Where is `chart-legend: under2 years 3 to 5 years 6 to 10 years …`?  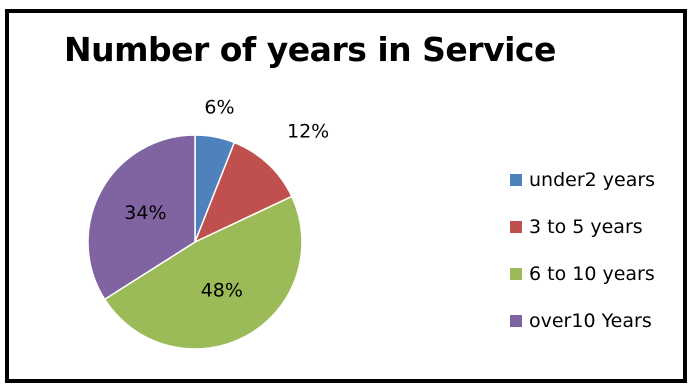
chart-legend: under2 years 3 to 5 years 6 to 10 years … is located at coordinates (582, 250).